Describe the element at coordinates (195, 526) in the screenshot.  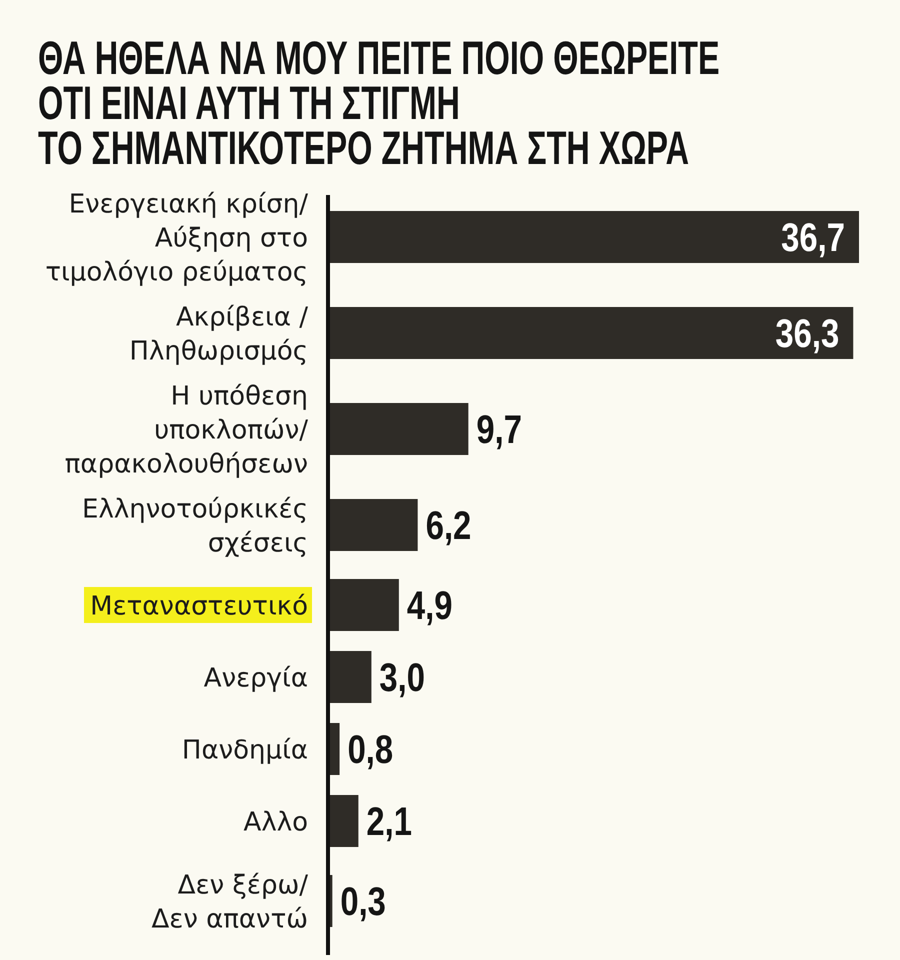
I see `y-tick-label: Ελληνοτούρκικές σχέσεις` at that location.